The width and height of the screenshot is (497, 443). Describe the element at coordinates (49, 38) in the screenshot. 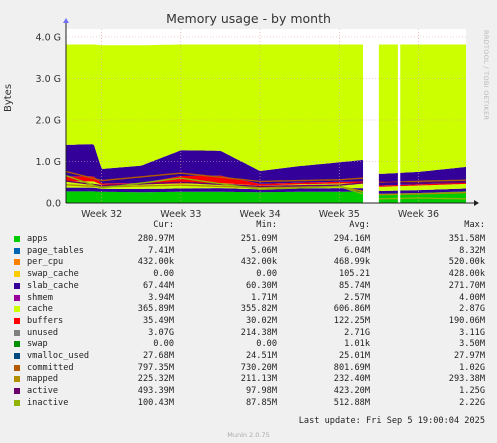

I see `y-tick-label: 4.0 G` at that location.